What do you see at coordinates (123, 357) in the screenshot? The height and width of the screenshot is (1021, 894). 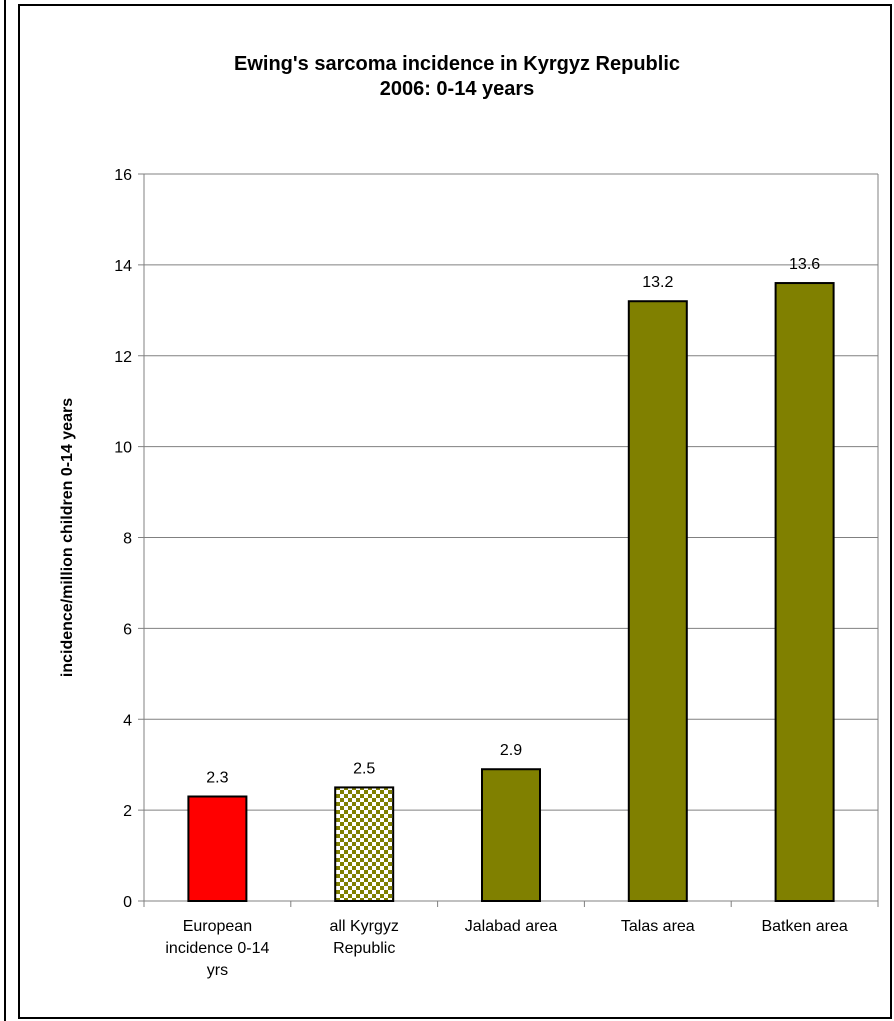 I see `y-tick-label: 12` at bounding box center [123, 357].